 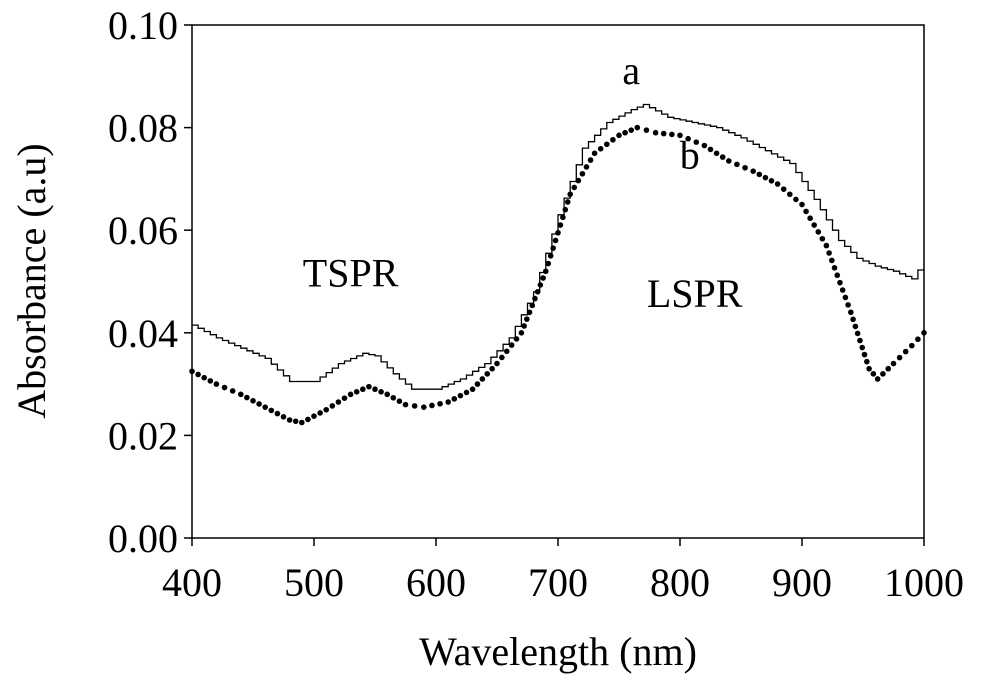 I want to click on y-tick-label: 0.06, so click(x=143, y=230).